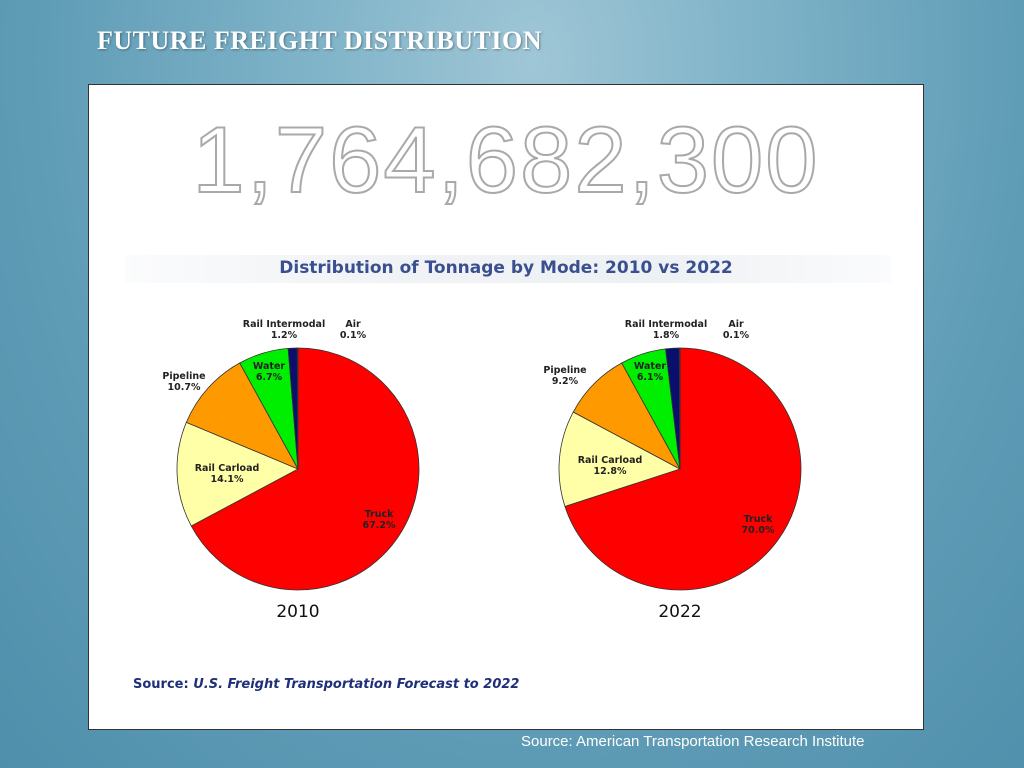  I want to click on slice-label-2010-pipeline: Pipeline 10.7%, so click(183, 382).